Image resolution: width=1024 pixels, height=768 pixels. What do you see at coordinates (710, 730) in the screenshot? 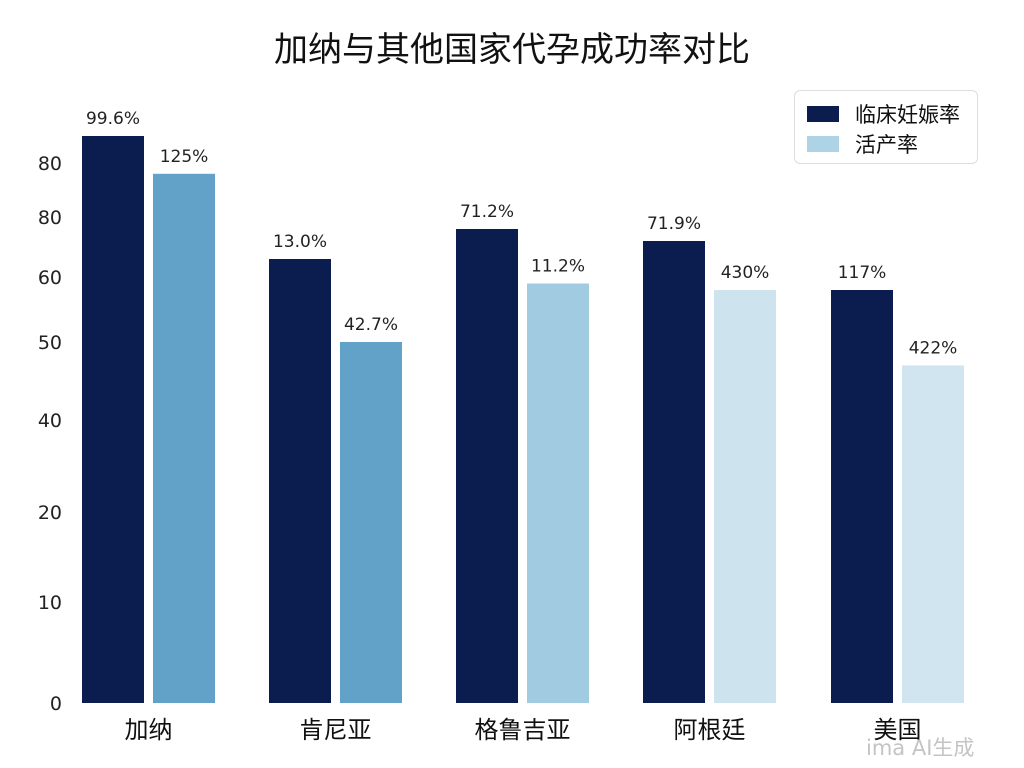
I see `x-tick-label: 阿根廷` at bounding box center [710, 730].